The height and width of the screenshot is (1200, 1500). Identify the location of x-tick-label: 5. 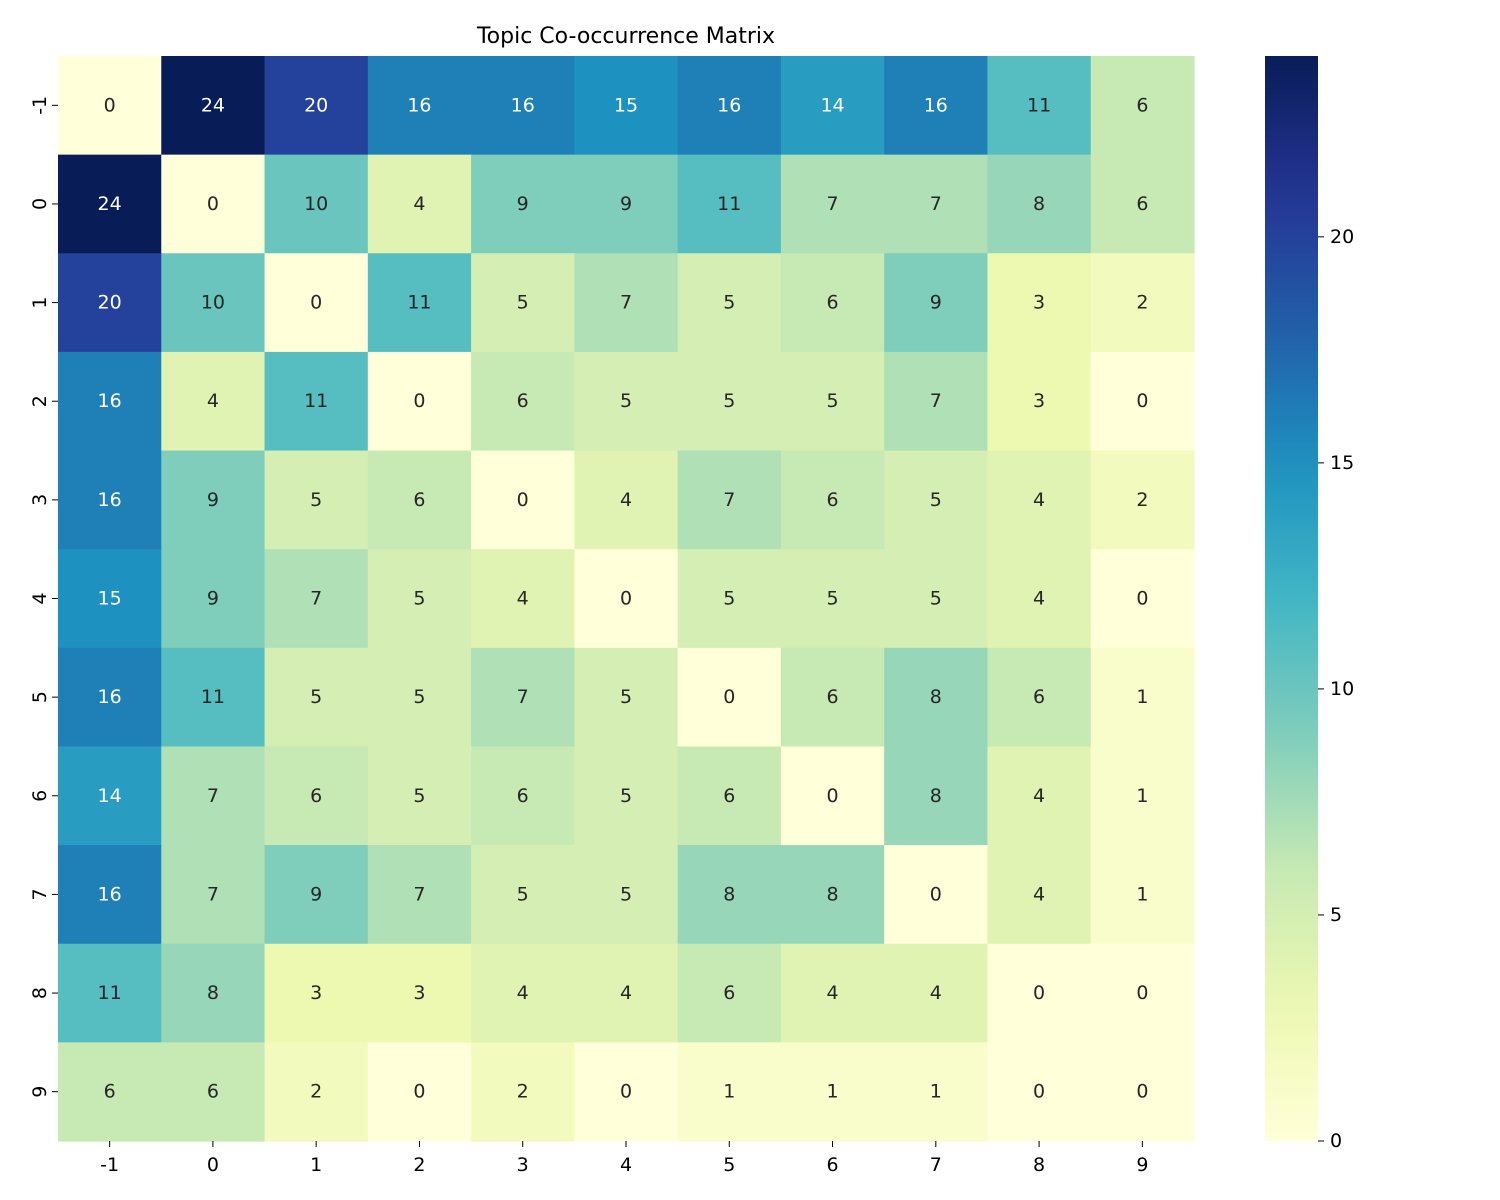
(729, 1165).